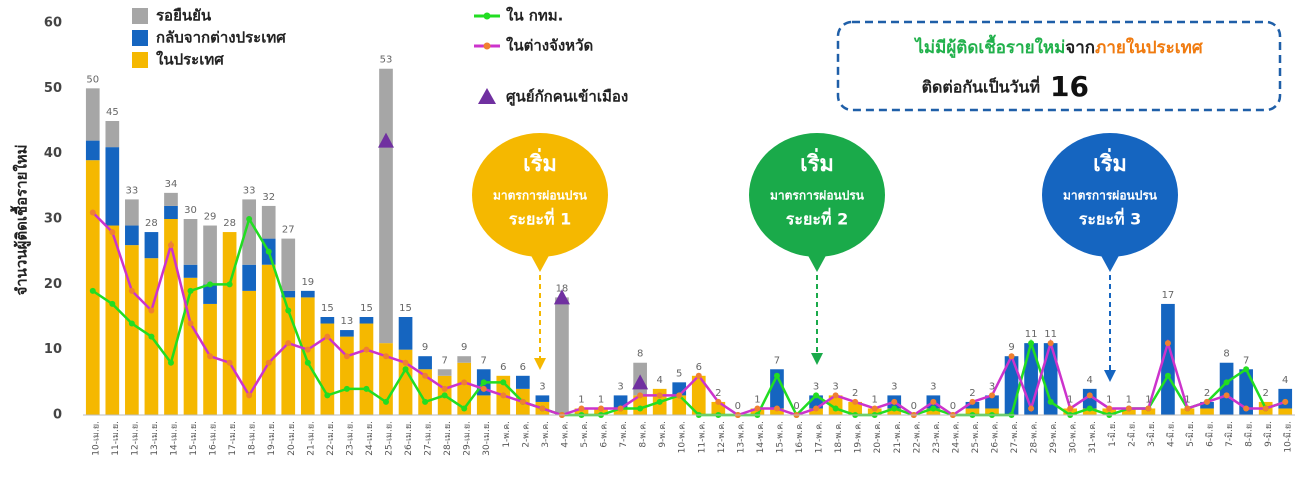 The image size is (1298, 480). What do you see at coordinates (683, 437) in the screenshot?
I see `x-tick-label: 10-พ.ค.` at bounding box center [683, 437].